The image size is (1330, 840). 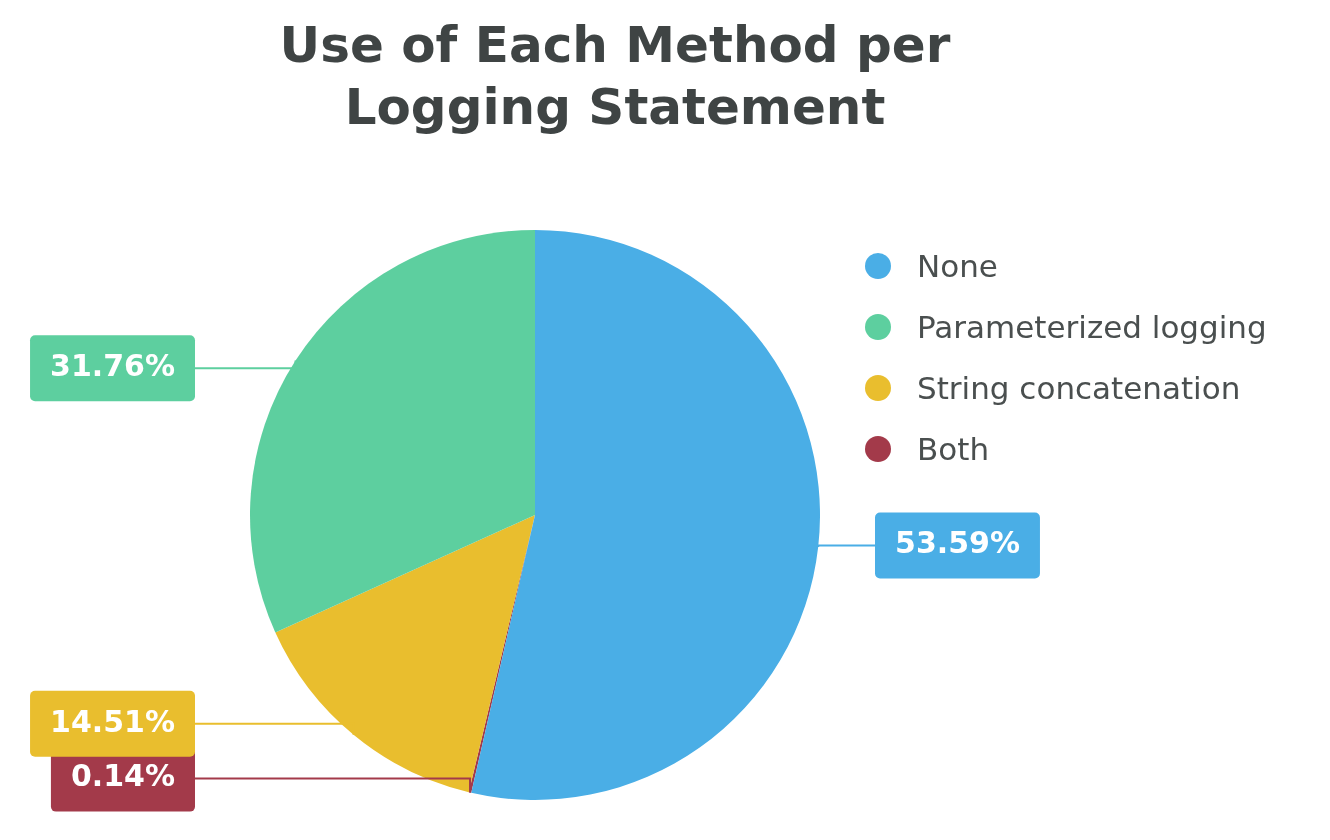 I want to click on data-label: 31.76%, so click(x=112, y=365).